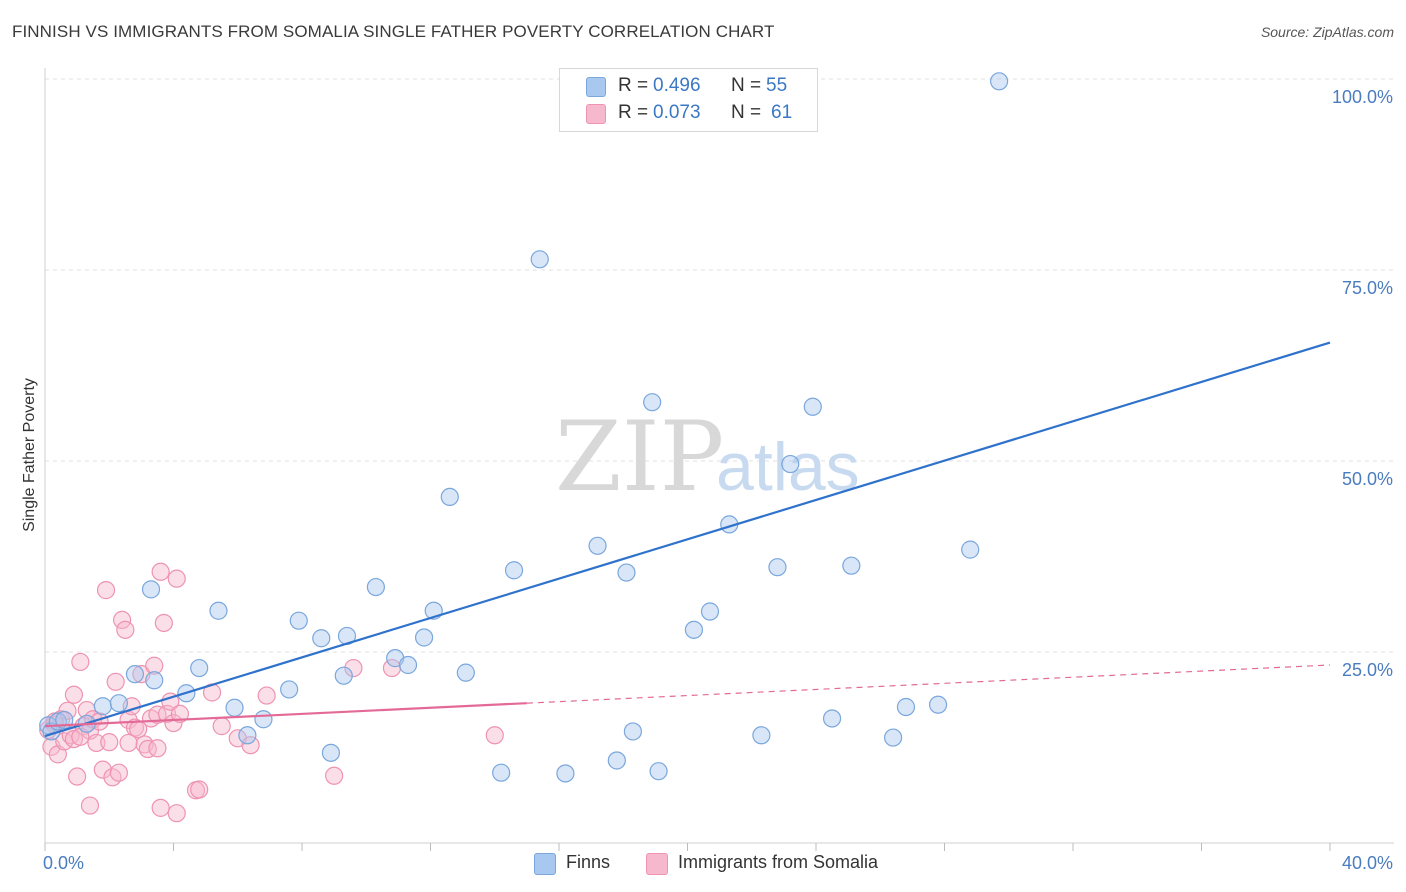 The image size is (1406, 892). Describe the element at coordinates (545, 864) in the screenshot. I see `bottom-legend-swatch-finns` at that location.